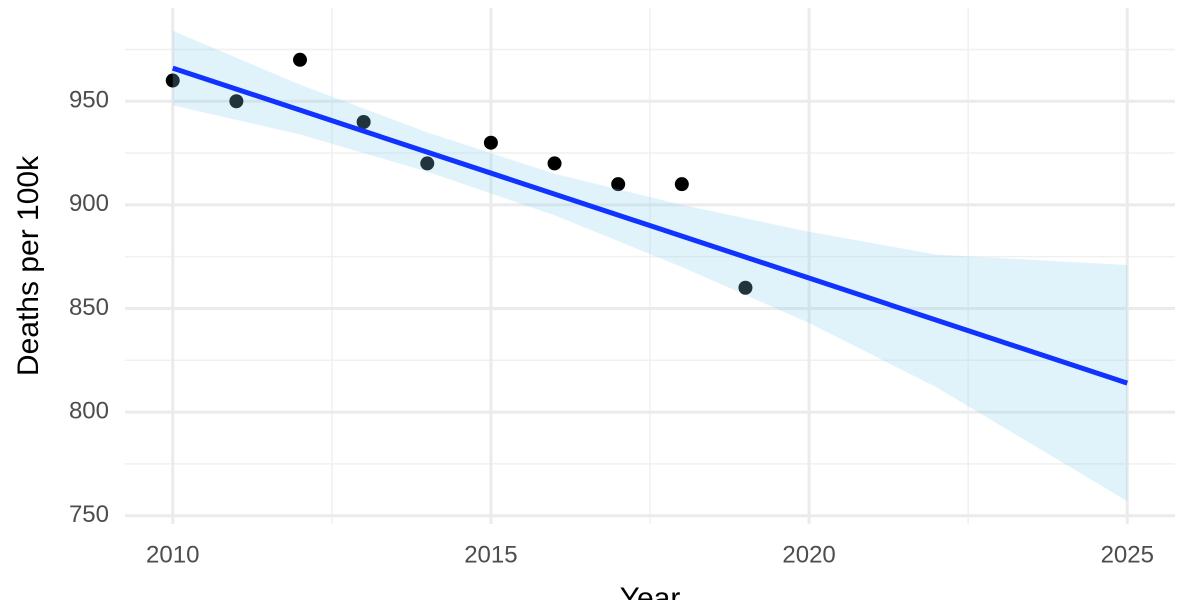 The image size is (1192, 600). What do you see at coordinates (650, 591) in the screenshot?
I see `x-axis-title: Year` at bounding box center [650, 591].